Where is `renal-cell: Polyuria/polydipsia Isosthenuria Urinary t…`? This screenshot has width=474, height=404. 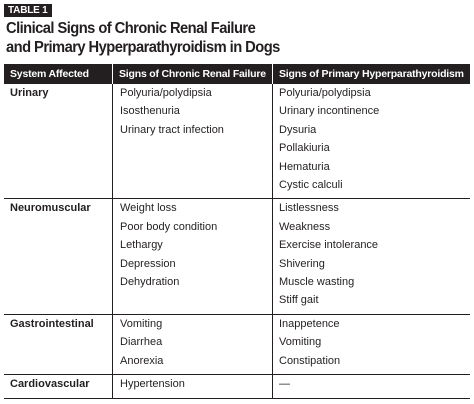
renal-cell: Polyuria/polydipsia Isosthenuria Urinary t… is located at coordinates (192, 142).